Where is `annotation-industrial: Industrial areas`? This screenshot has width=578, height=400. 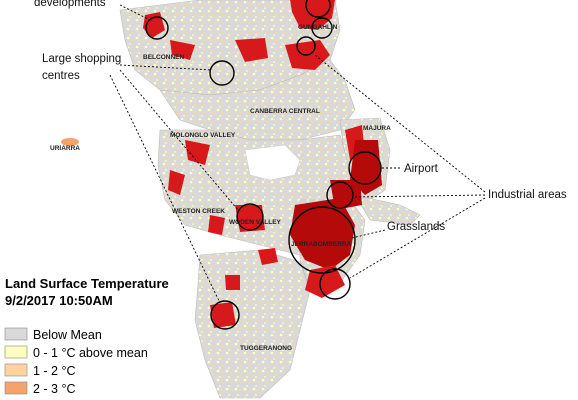 annotation-industrial: Industrial areas is located at coordinates (527, 195).